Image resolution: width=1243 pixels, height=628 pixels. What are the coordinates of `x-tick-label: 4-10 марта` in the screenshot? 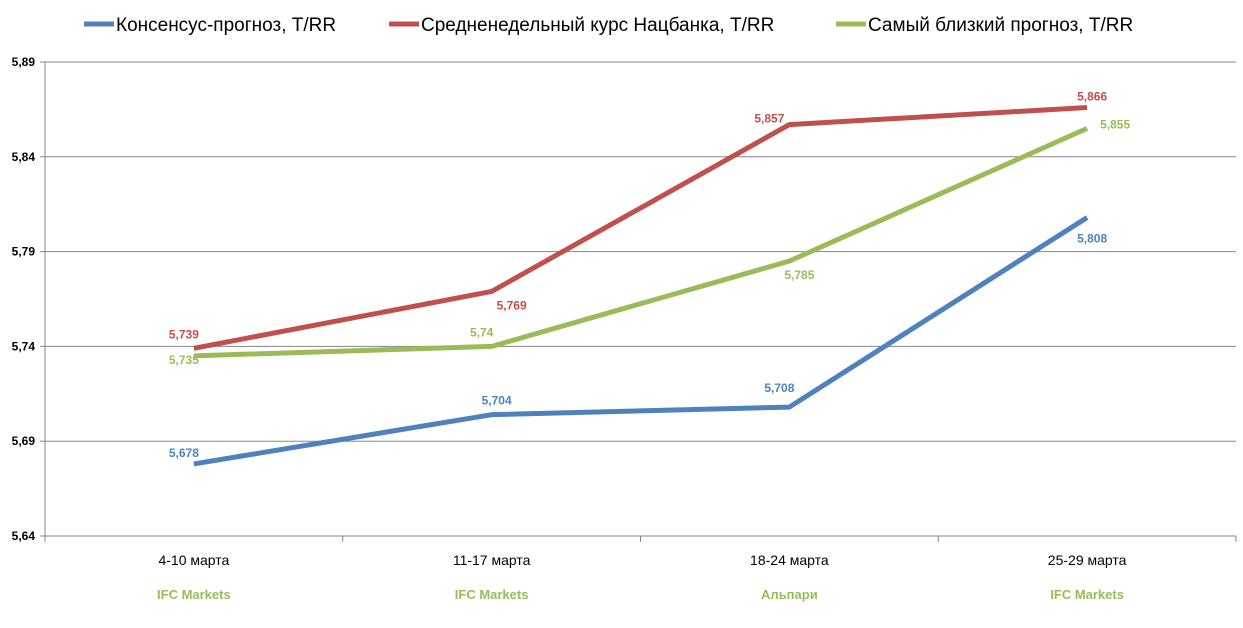 It's located at (193, 560).